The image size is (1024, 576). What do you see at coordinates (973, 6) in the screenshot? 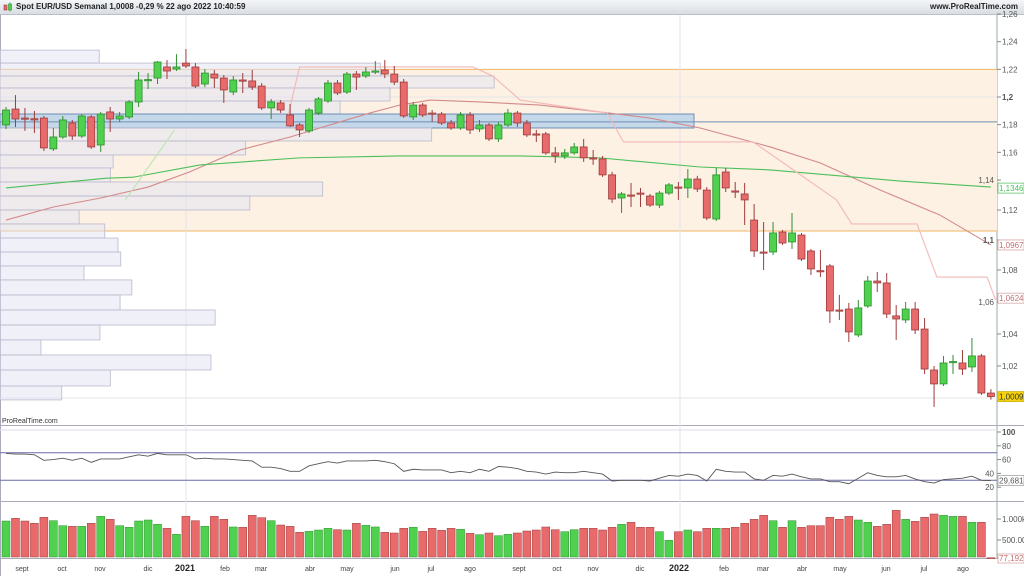
I see `site-link: www.ProRealTime.com` at bounding box center [973, 6].